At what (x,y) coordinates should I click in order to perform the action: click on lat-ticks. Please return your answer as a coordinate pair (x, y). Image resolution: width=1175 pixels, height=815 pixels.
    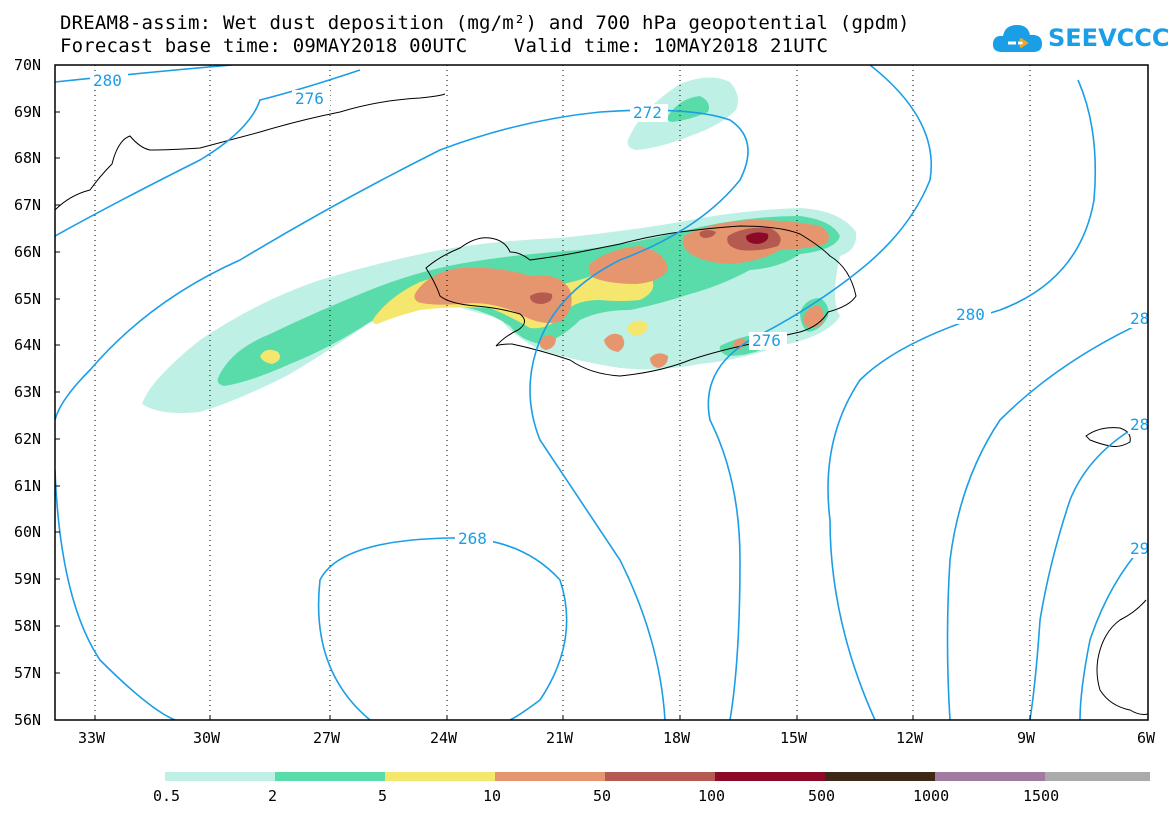
    Looking at the image, I should click on (57, 392).